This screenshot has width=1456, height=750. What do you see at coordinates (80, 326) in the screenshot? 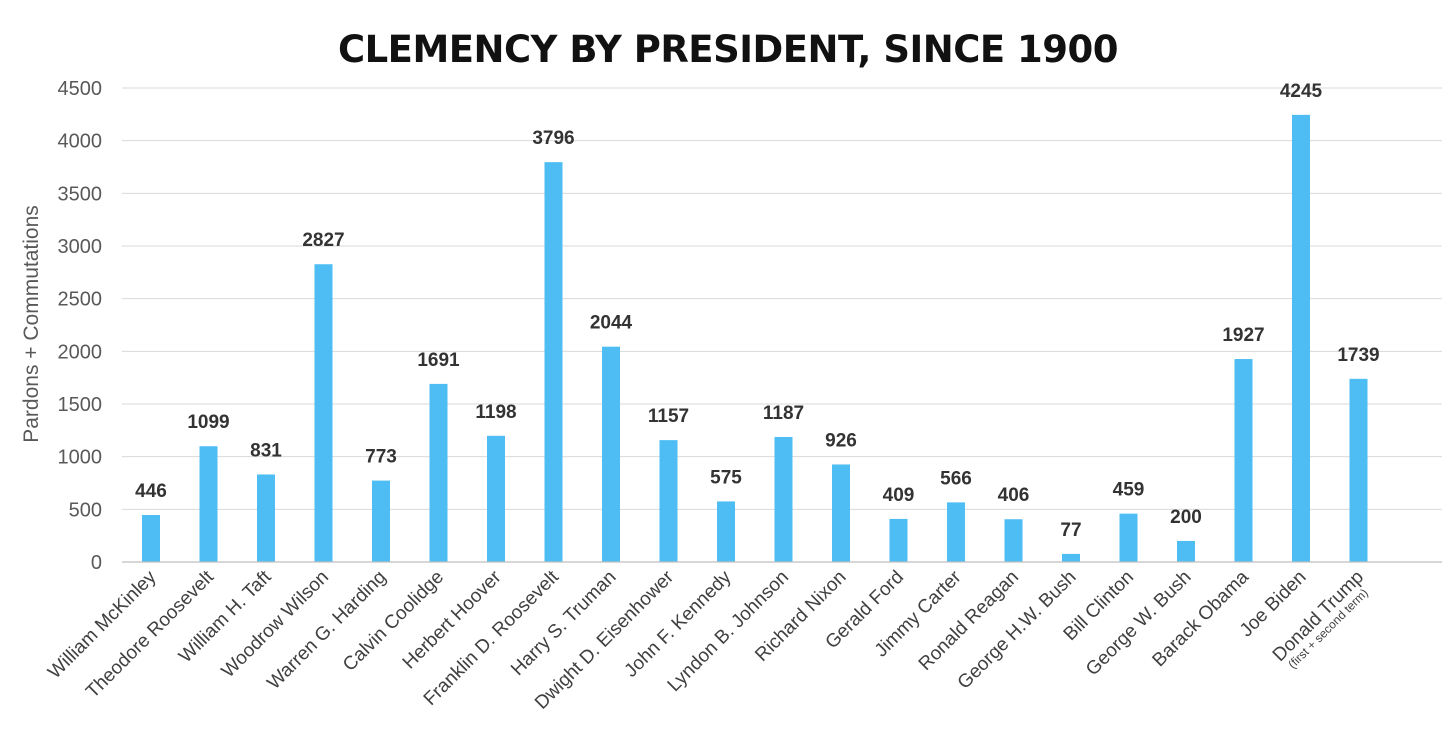
I see `y-axis-ticks: 0 500 1000 1500 2000 2500 3000 3500 4000 4500` at bounding box center [80, 326].